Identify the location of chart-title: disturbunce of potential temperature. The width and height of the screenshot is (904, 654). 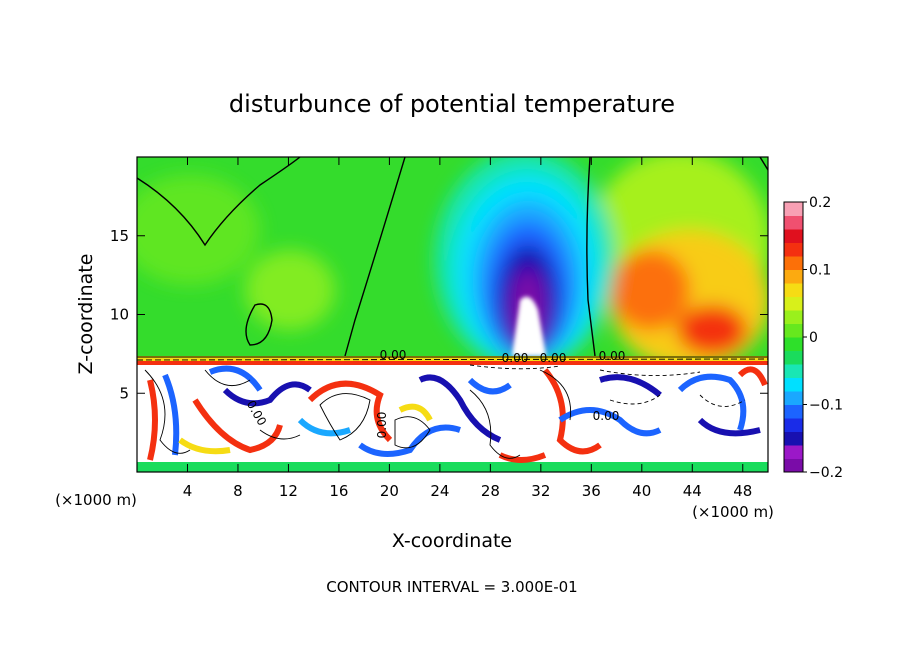
(452, 104).